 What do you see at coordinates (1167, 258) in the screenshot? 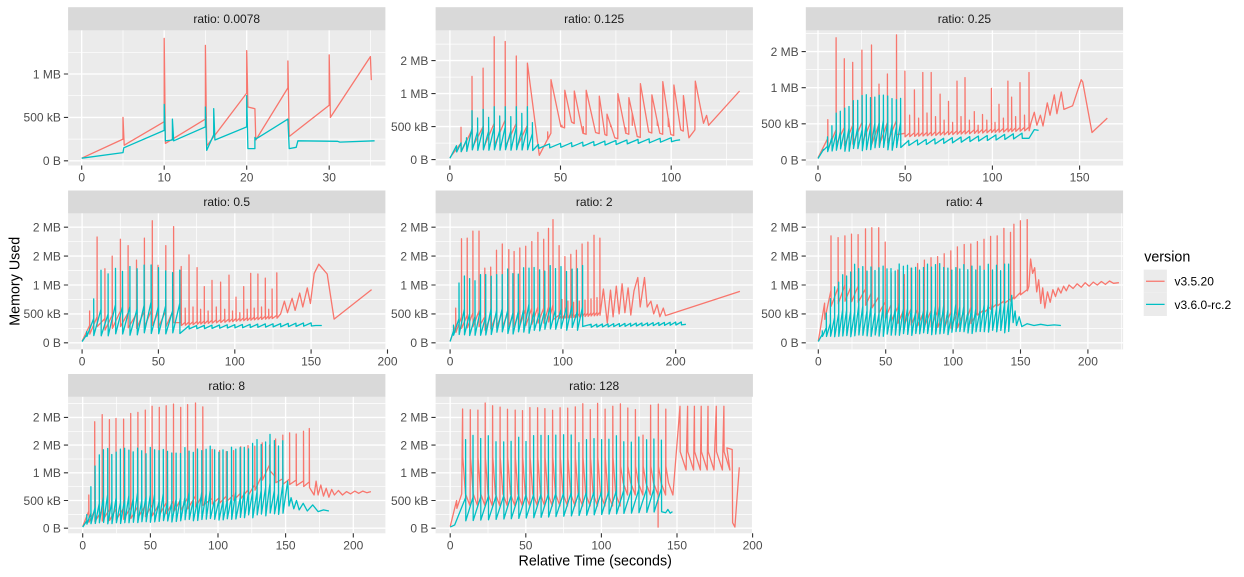
I see `svg-text: version` at bounding box center [1167, 258].